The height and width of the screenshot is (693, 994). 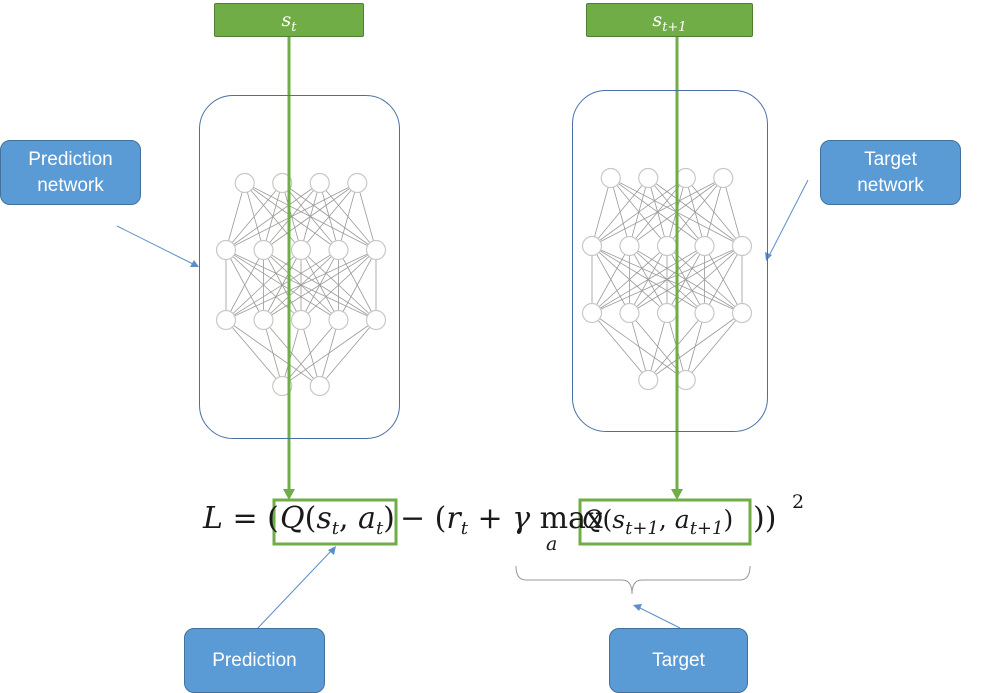 What do you see at coordinates (765, 518) in the screenshot?
I see `equation-closing: ))` at bounding box center [765, 518].